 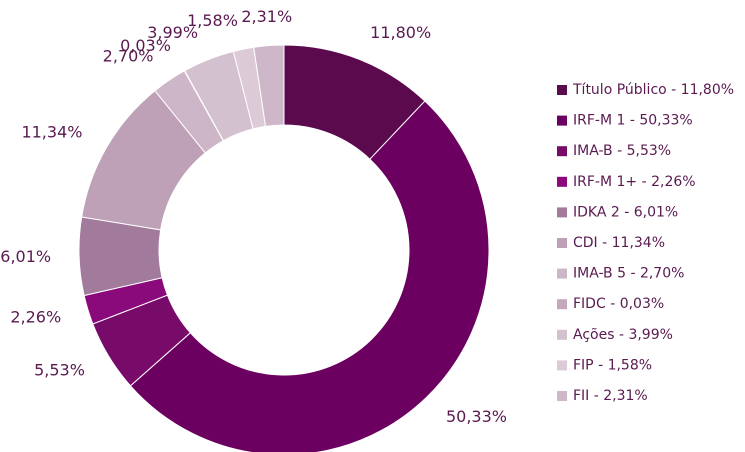 I want to click on legend-label: IRF-M 1 - 50,33%, so click(x=633, y=121).